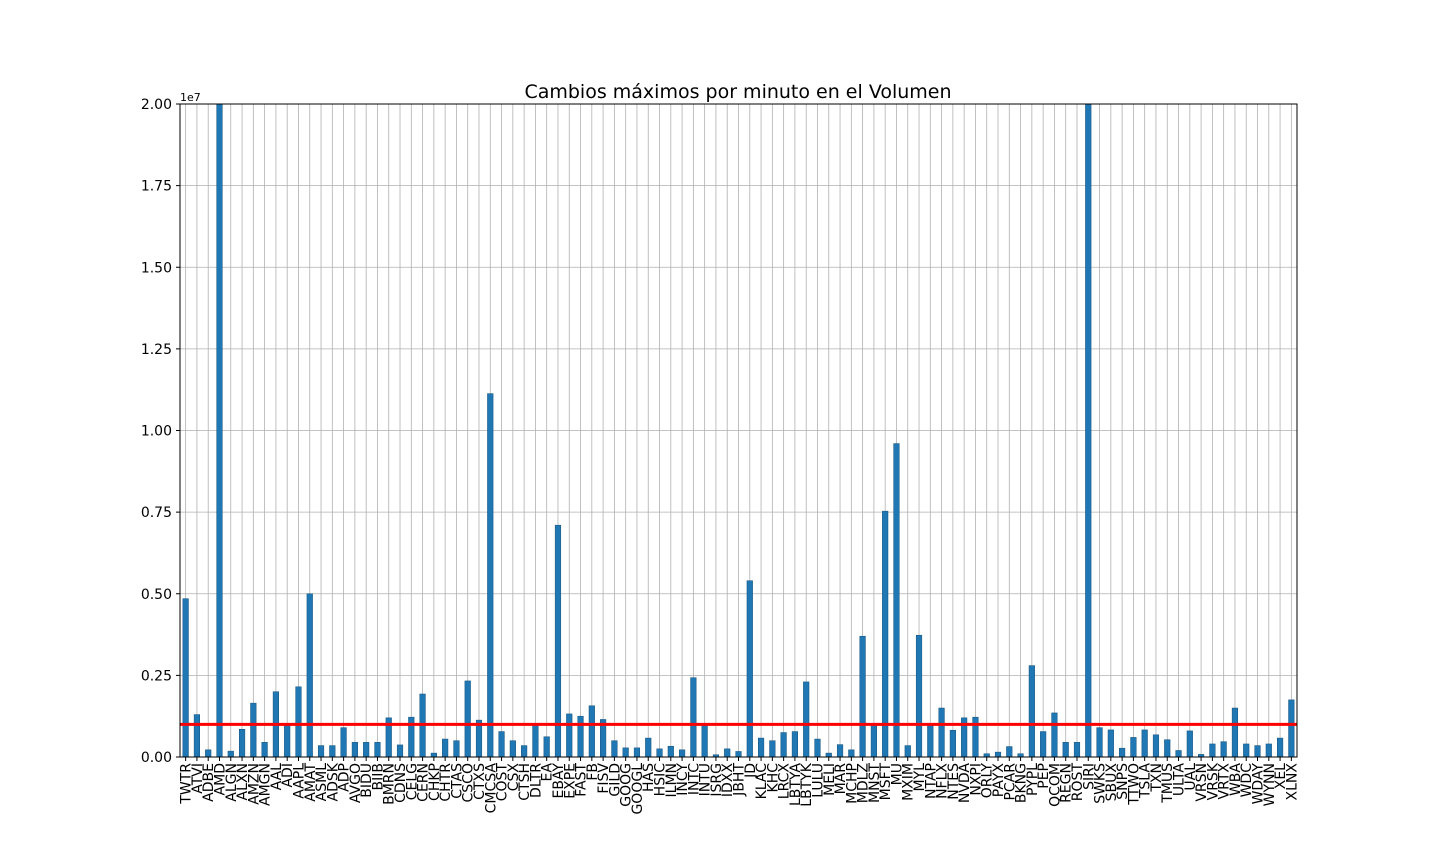  What do you see at coordinates (253, 730) in the screenshot?
I see `bar-amzn` at bounding box center [253, 730].